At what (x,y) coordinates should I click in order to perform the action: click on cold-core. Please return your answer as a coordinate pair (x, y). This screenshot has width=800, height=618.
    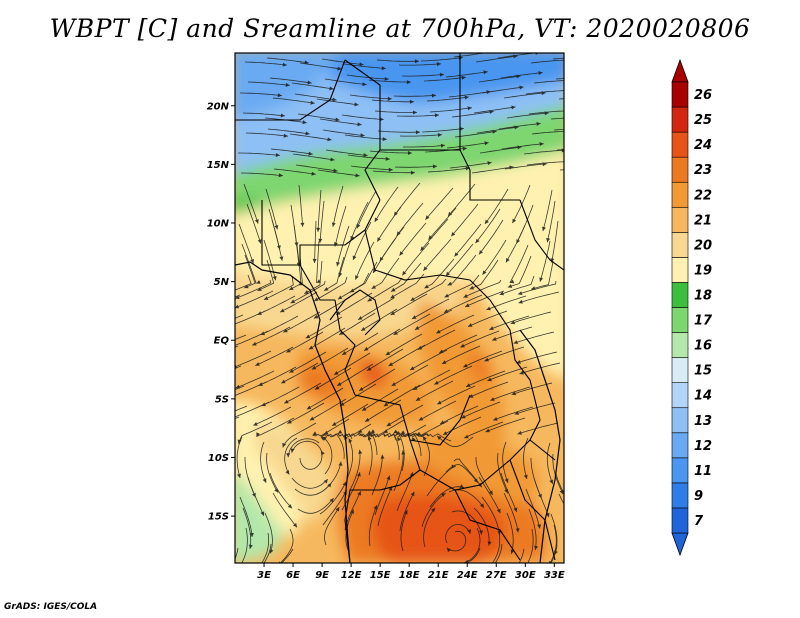
    Looking at the image, I should click on (447, 78).